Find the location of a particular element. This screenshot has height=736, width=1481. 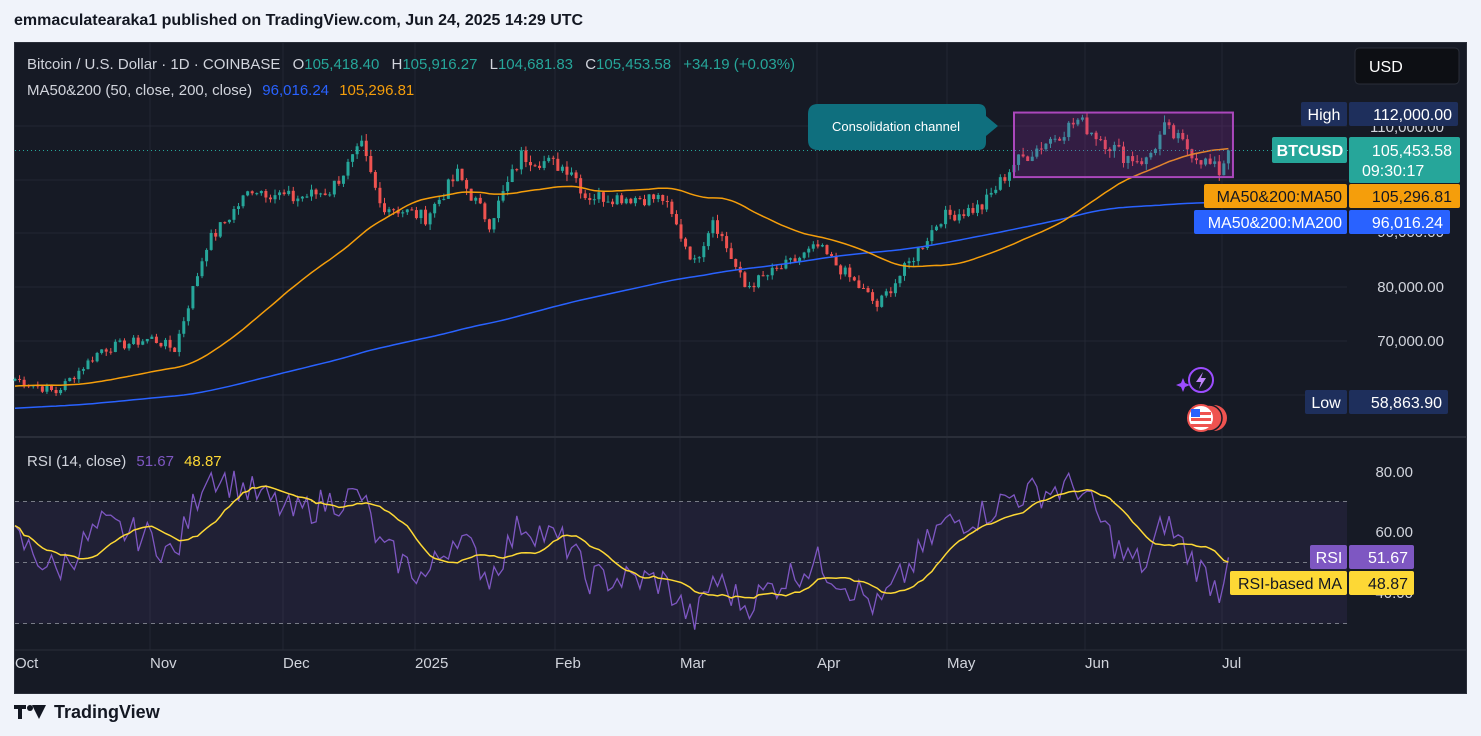

consolidation-channel-box is located at coordinates (1123, 145).